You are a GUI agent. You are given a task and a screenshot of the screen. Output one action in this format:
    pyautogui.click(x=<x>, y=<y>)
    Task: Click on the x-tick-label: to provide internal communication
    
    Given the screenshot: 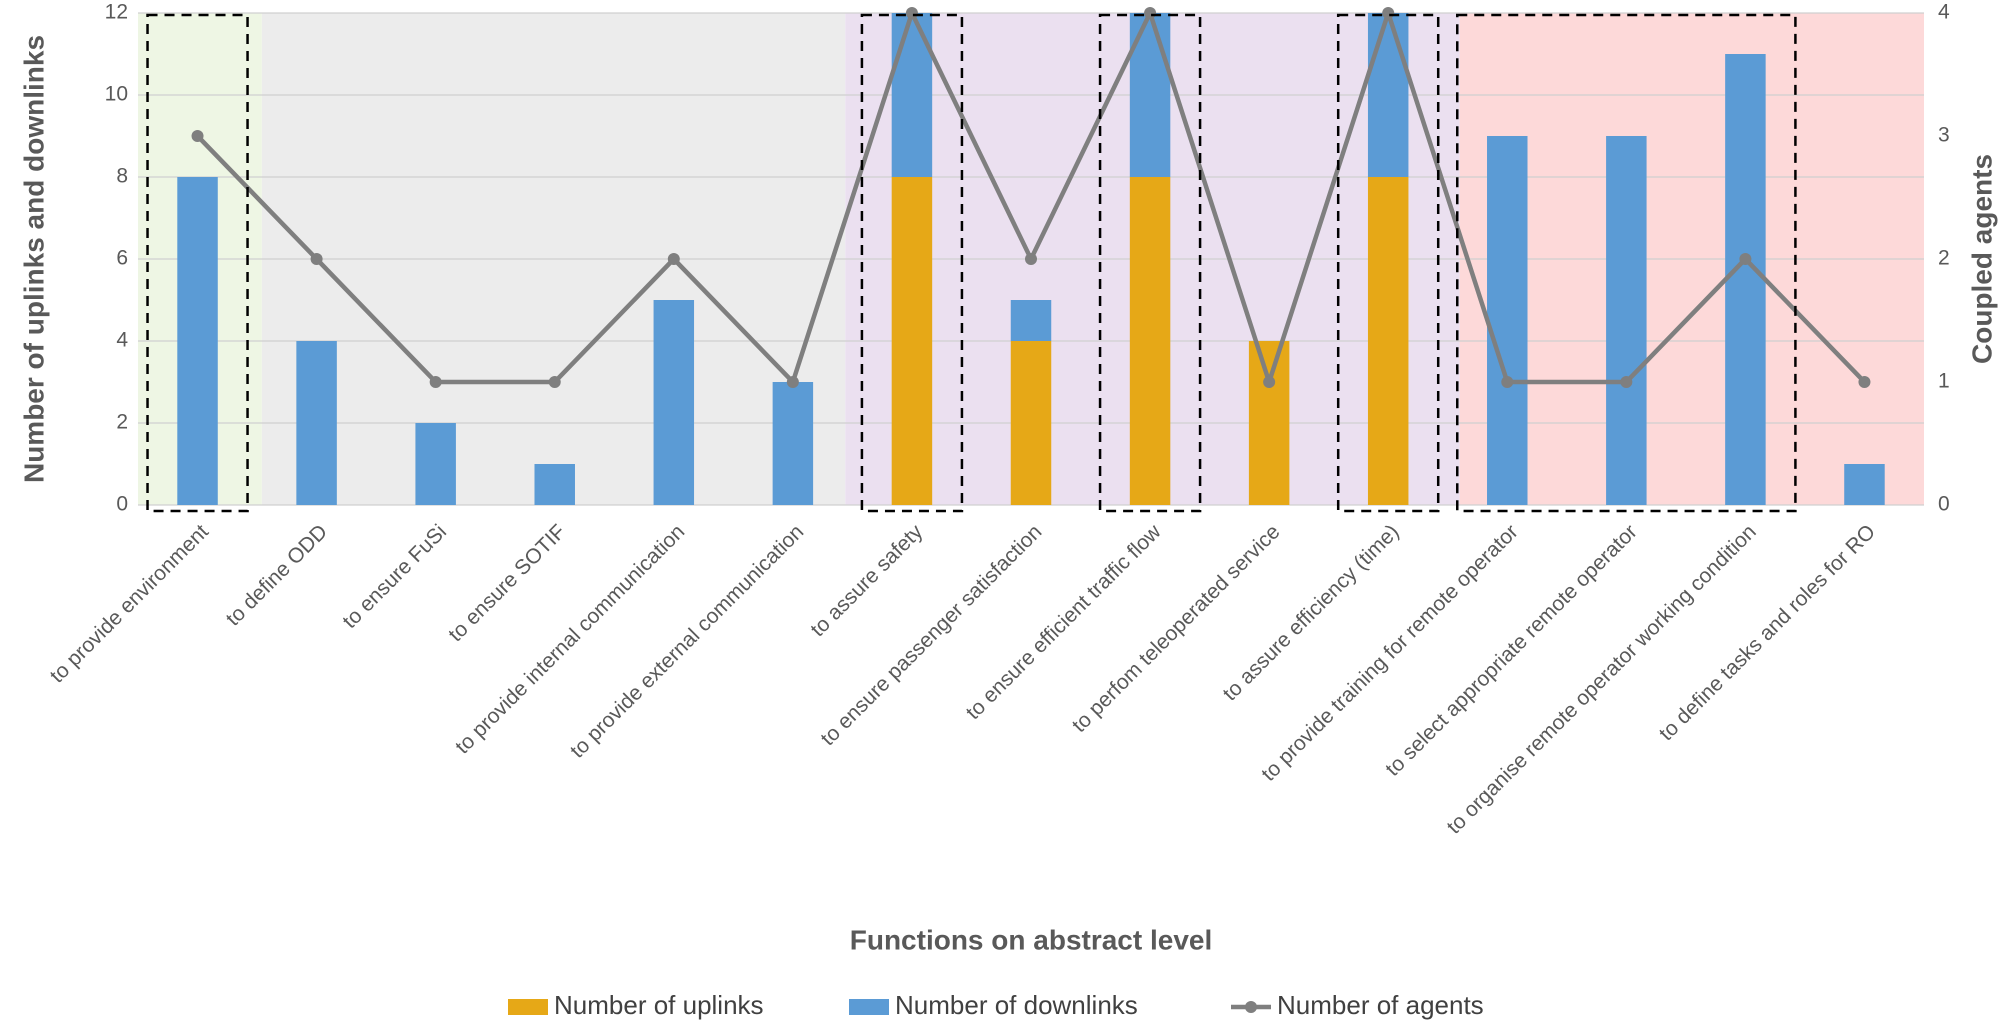 What is the action you would take?
    pyautogui.click(x=570, y=639)
    